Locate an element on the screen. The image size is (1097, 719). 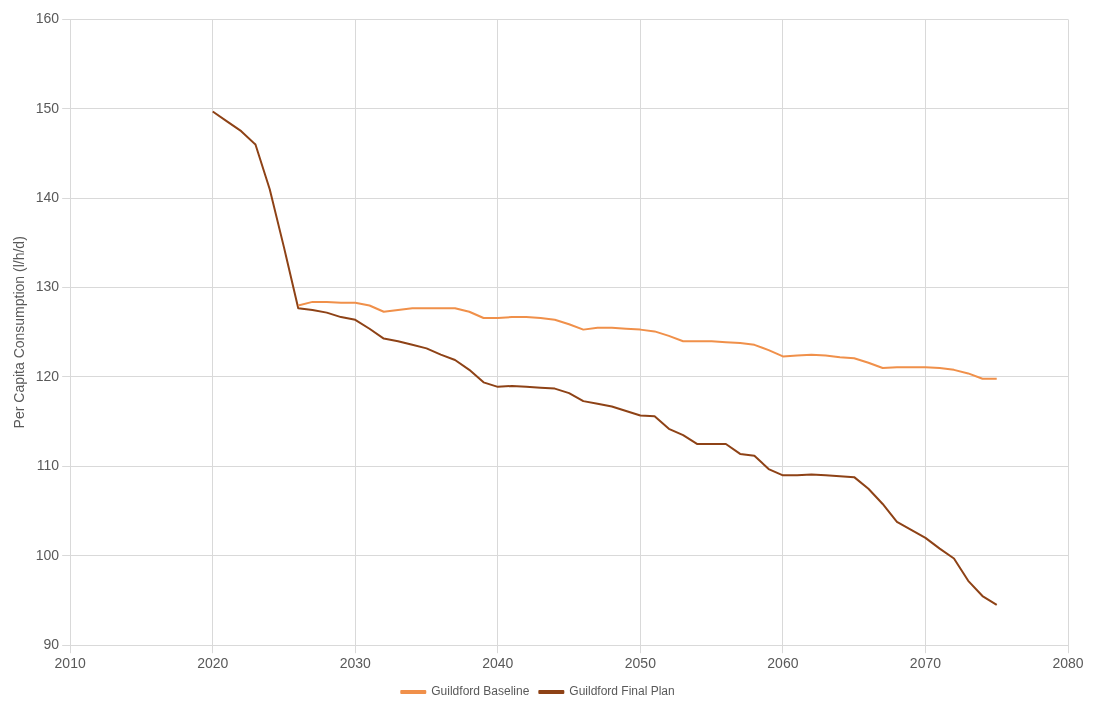
y-tick-label: 110 is located at coordinates (48, 465).